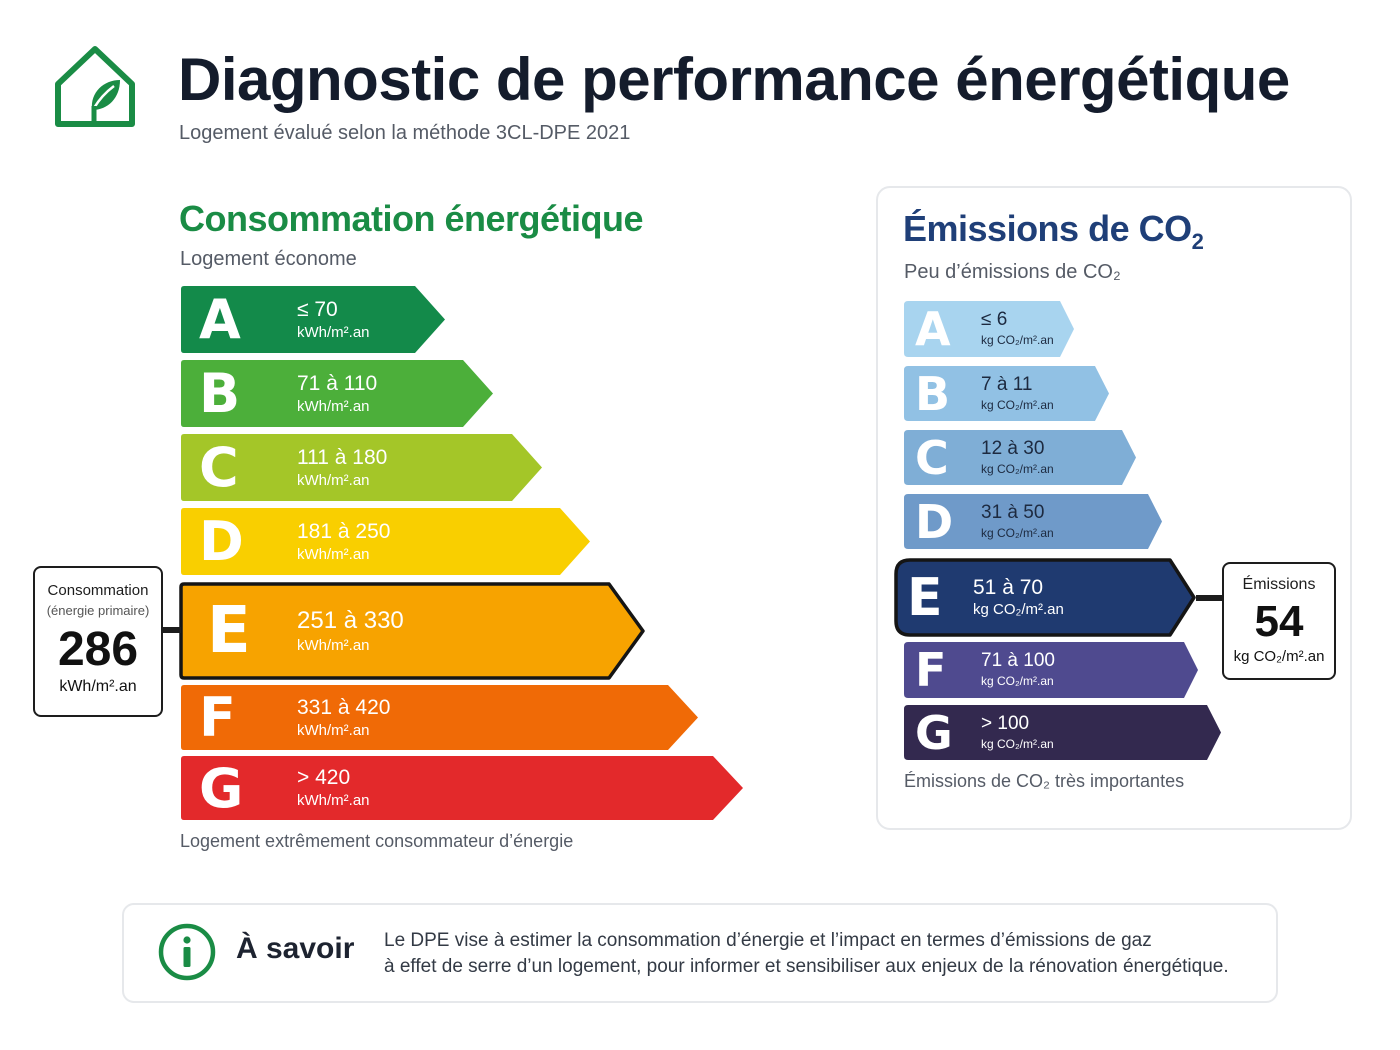 This screenshot has width=1400, height=1050. What do you see at coordinates (700, 953) in the screenshot?
I see `info-box` at bounding box center [700, 953].